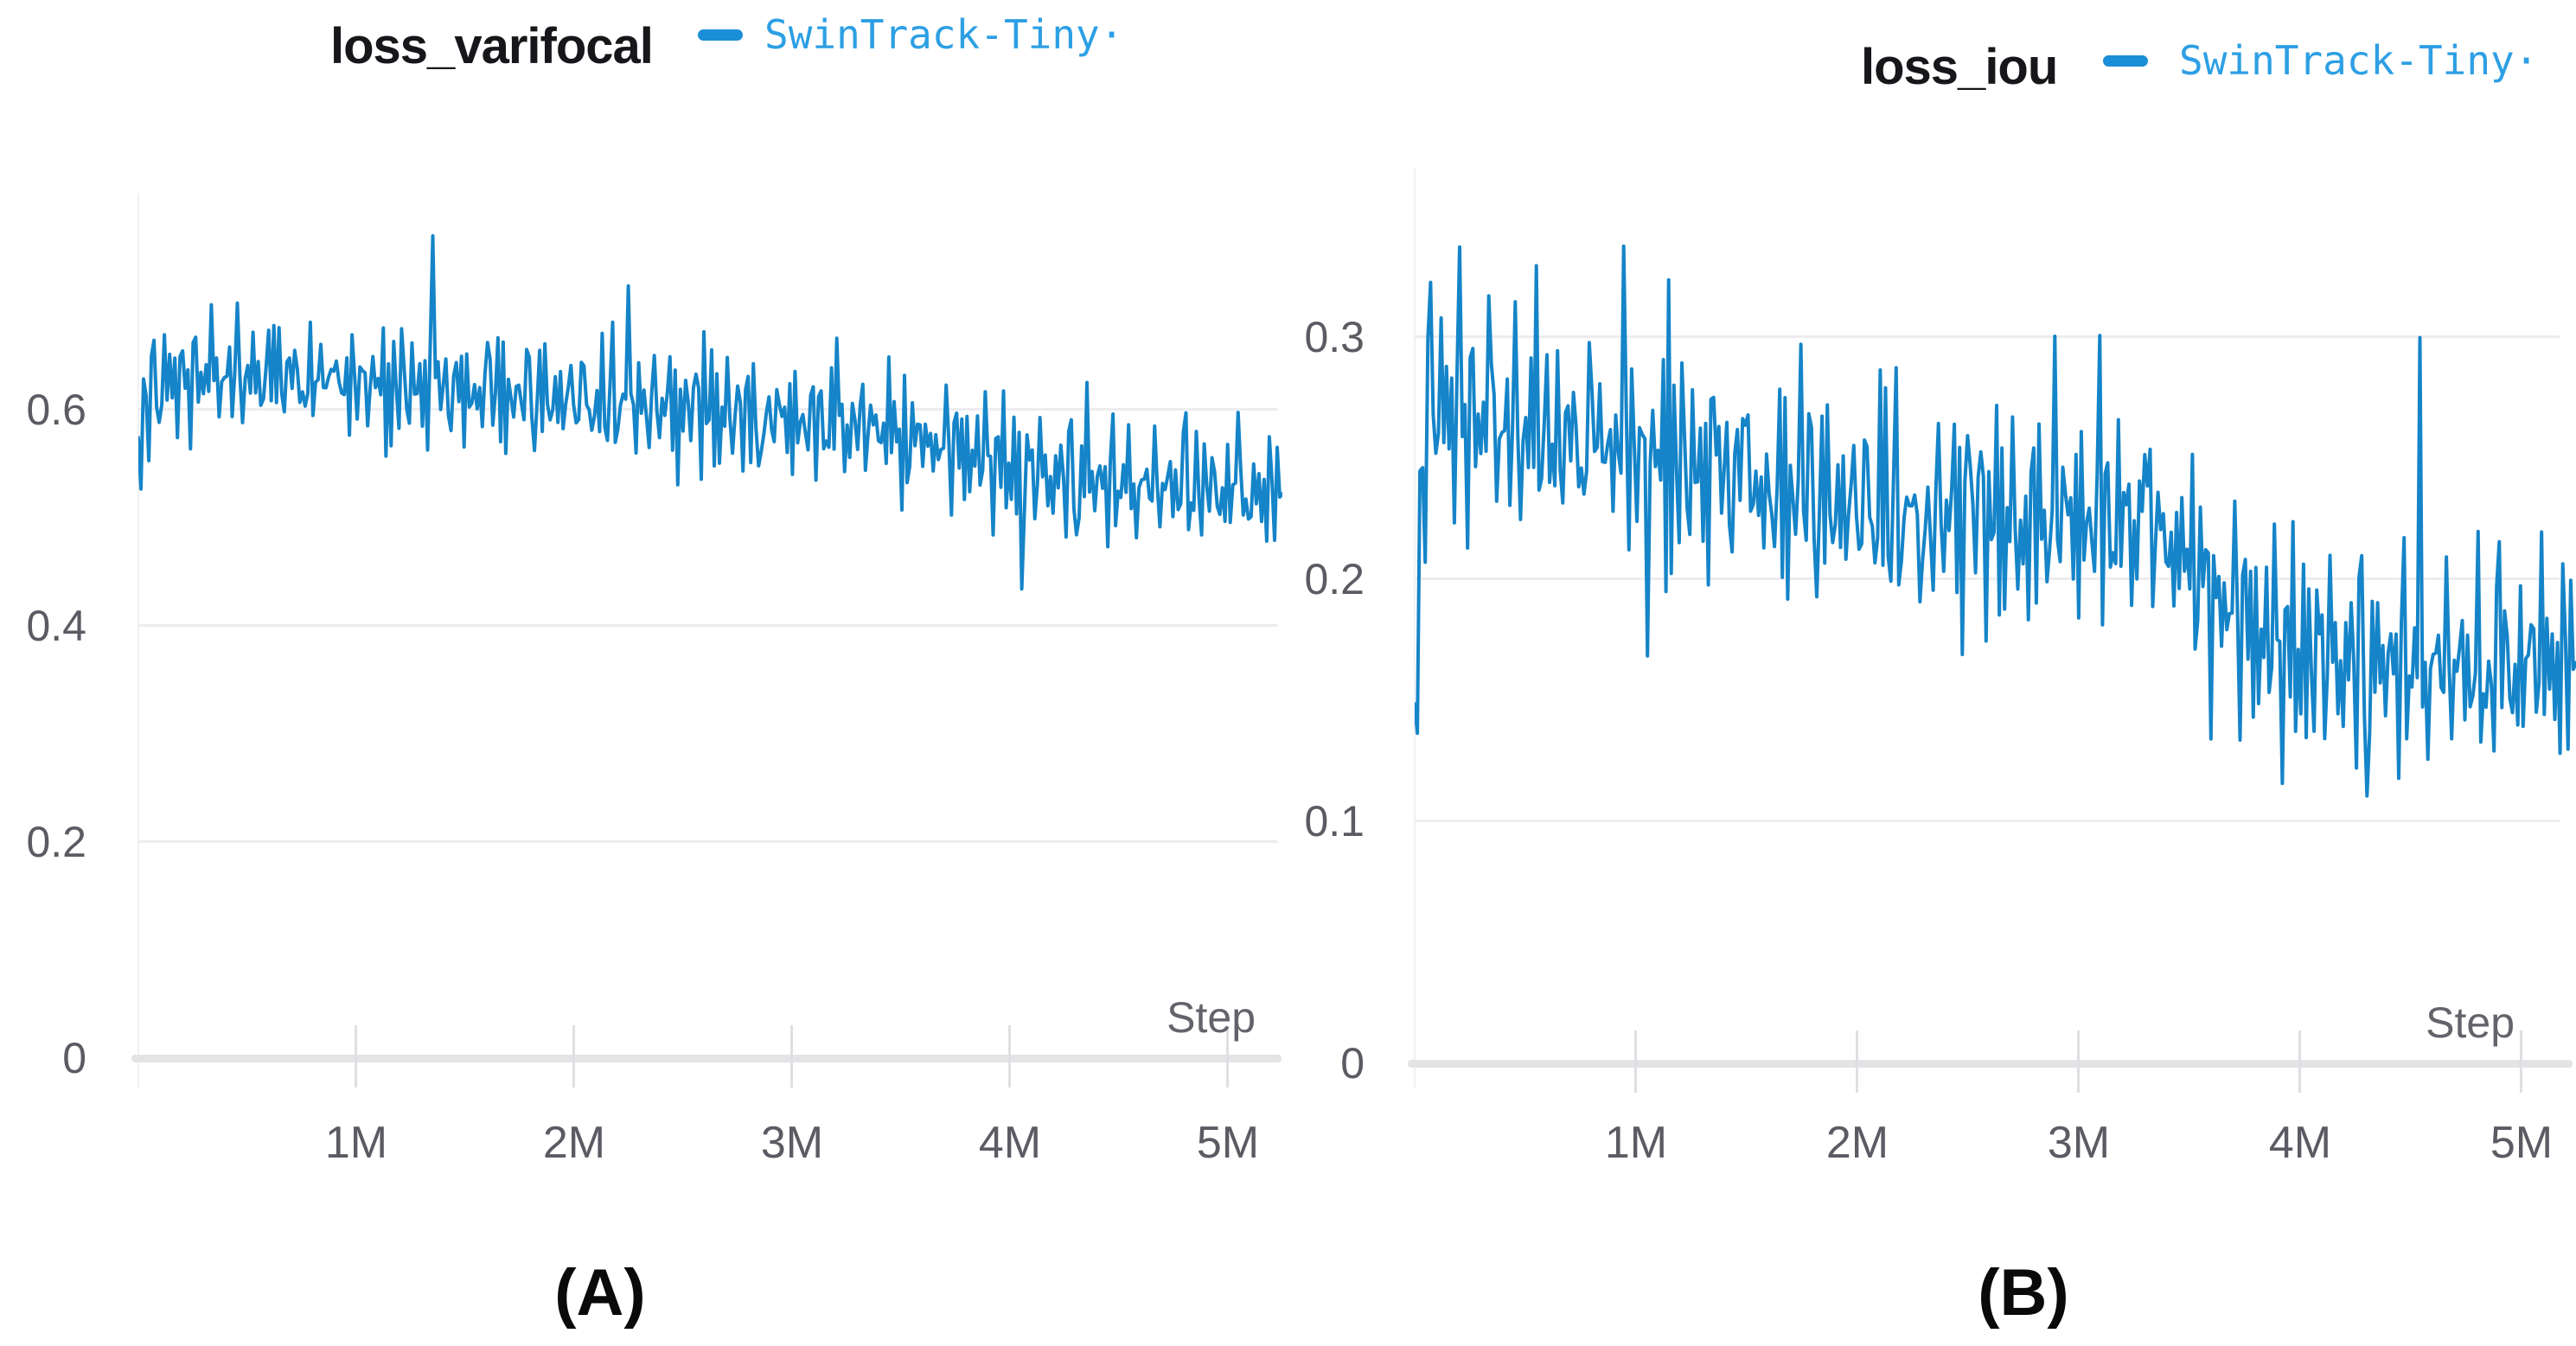 The image size is (2576, 1346). I want to click on y-axis-tick-label: 0.3, so click(1335, 337).